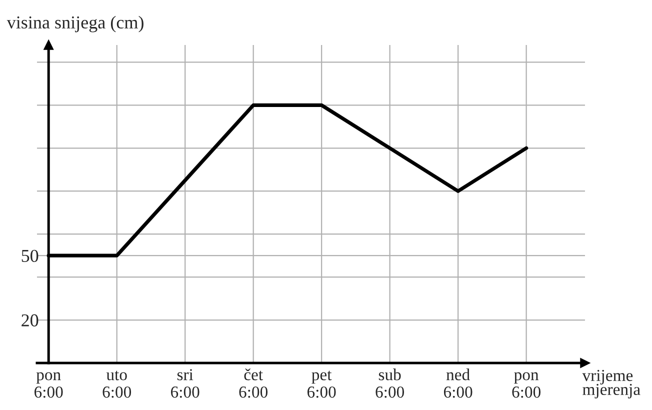 Image resolution: width=652 pixels, height=410 pixels. Describe the element at coordinates (253, 383) in the screenshot. I see `x-tick-label: čet 6:00` at that location.